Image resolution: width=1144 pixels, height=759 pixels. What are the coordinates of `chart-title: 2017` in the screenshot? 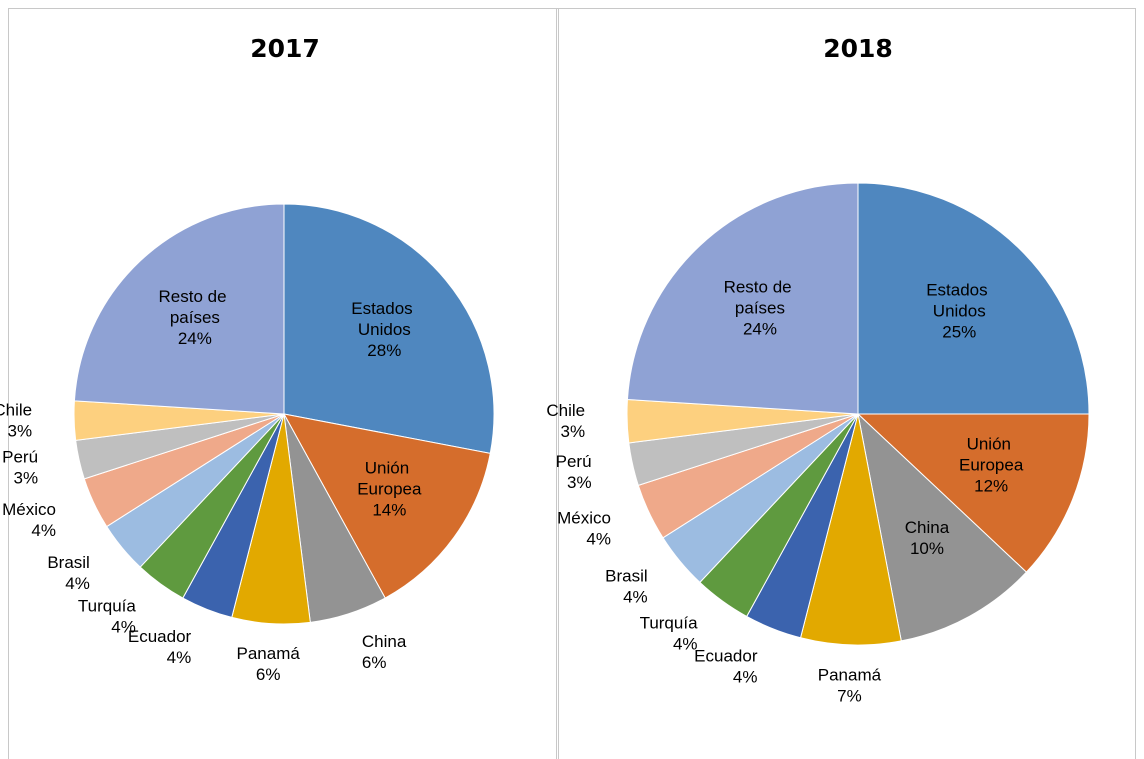 It's located at (285, 48).